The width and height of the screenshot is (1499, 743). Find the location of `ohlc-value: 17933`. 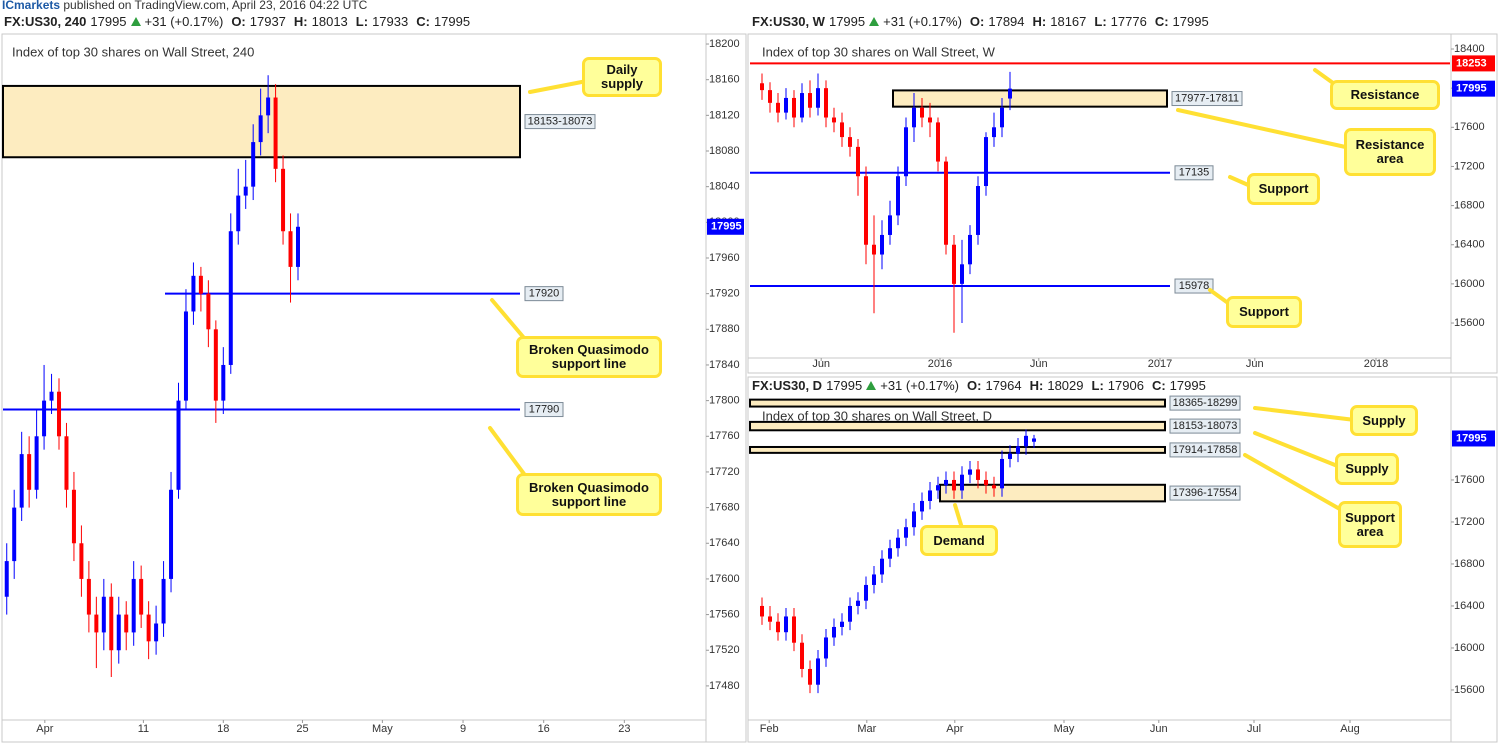

ohlc-value: 17933 is located at coordinates (390, 21).